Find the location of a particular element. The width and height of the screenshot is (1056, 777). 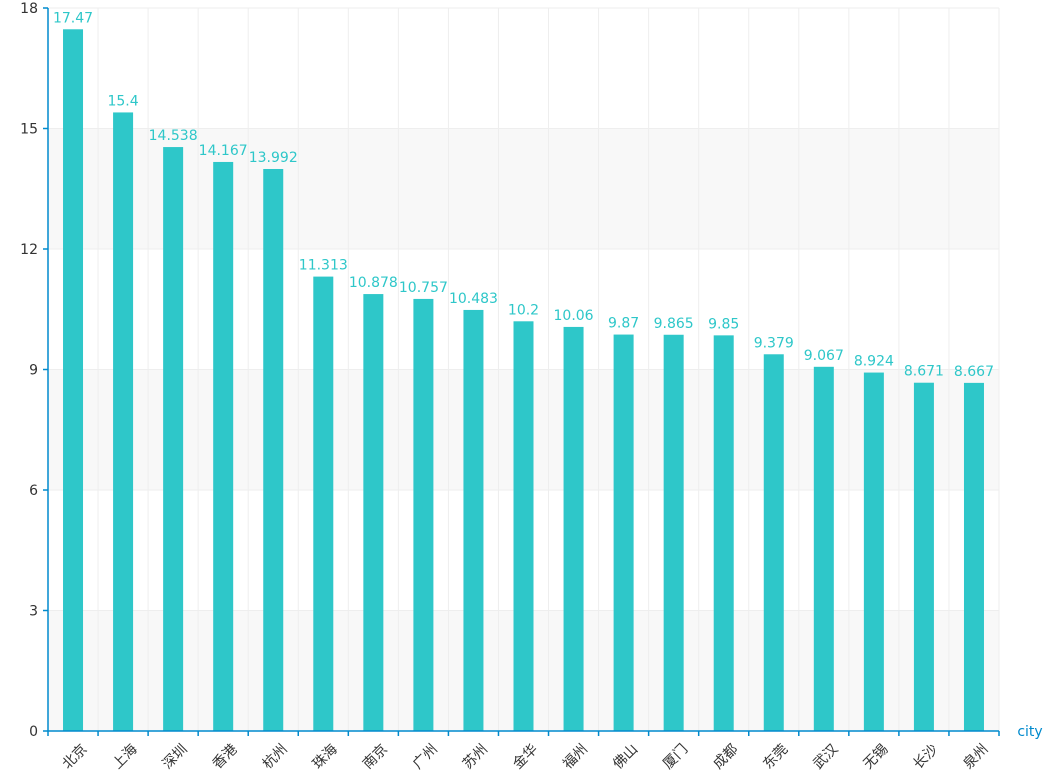

bar-value-label: 8.671 is located at coordinates (924, 372).